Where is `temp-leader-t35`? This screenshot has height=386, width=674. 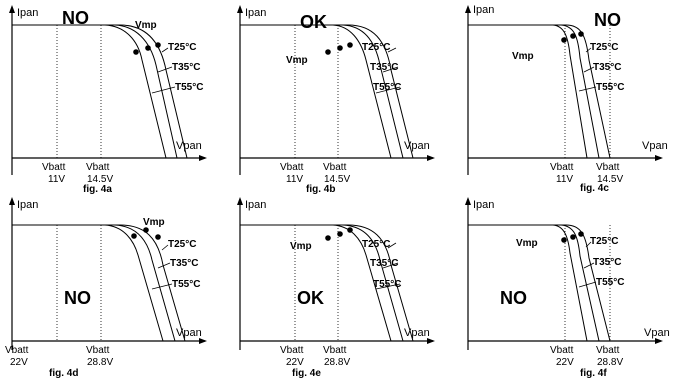
temp-leader-t35 is located at coordinates (165, 69).